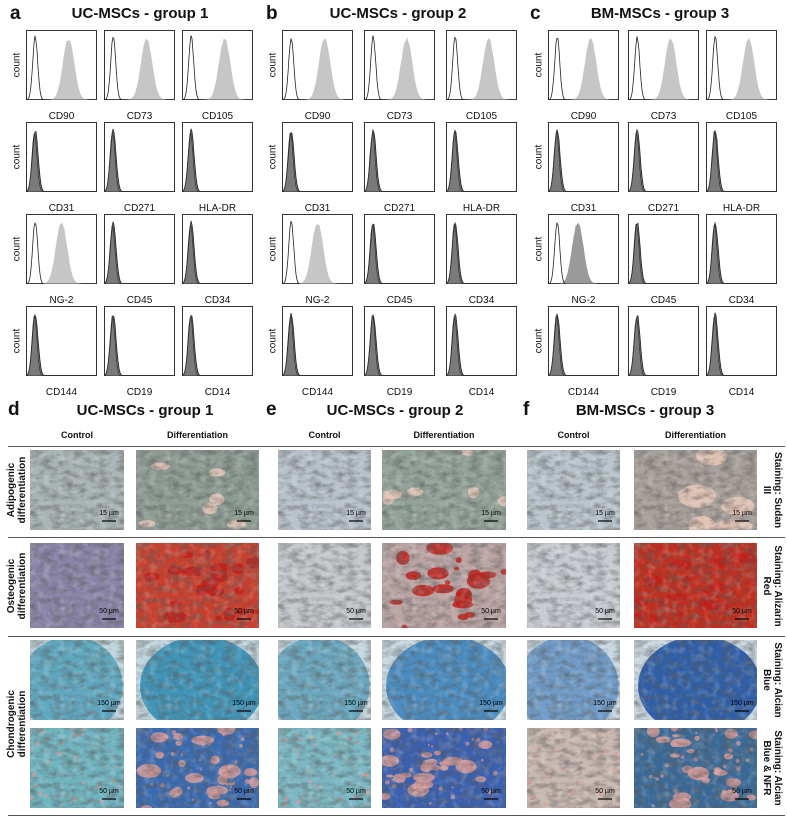  Describe the element at coordinates (772, 585) in the screenshot. I see `staining-label: Staining: Alizarin Red` at that location.